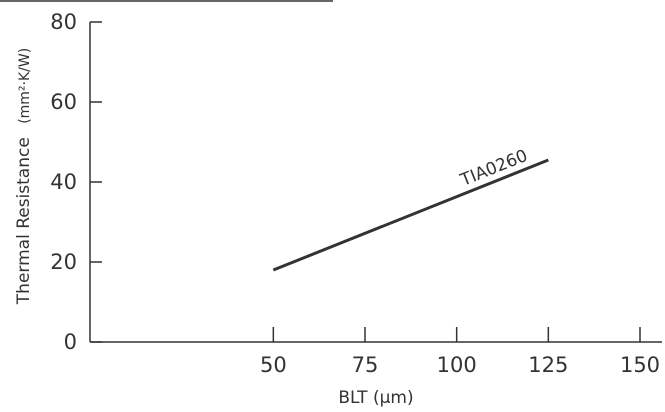 The height and width of the screenshot is (412, 665). I want to click on y-tick-label: 40, so click(63, 182).